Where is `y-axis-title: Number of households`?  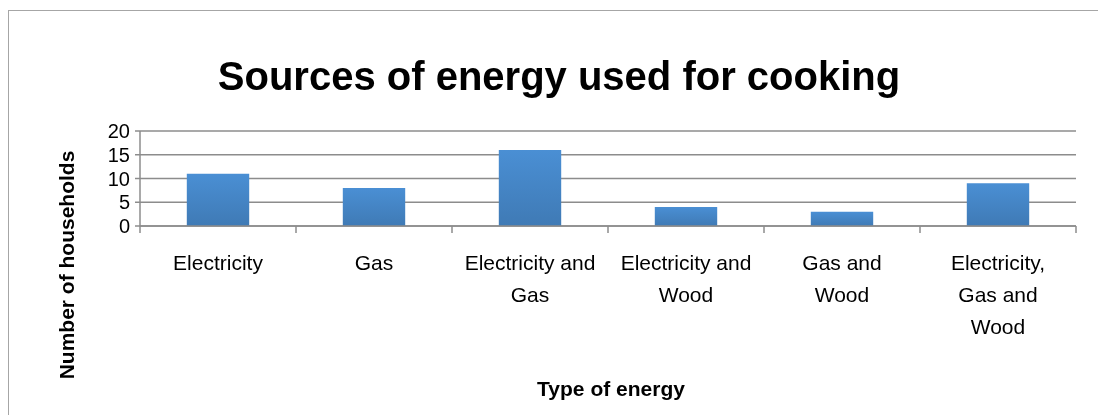 y-axis-title: Number of households is located at coordinates (66, 265).